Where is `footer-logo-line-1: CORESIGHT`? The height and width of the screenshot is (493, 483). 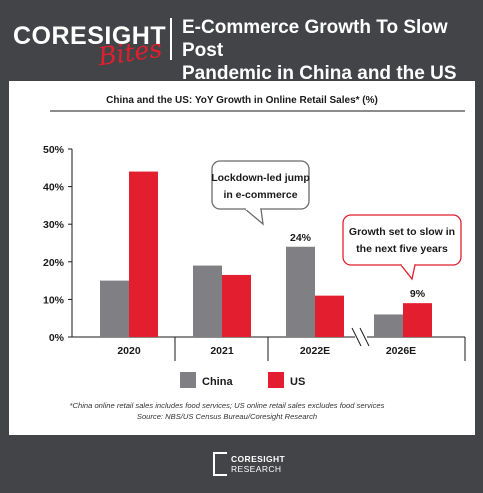
footer-logo-line-1: CORESIGHT is located at coordinates (258, 459).